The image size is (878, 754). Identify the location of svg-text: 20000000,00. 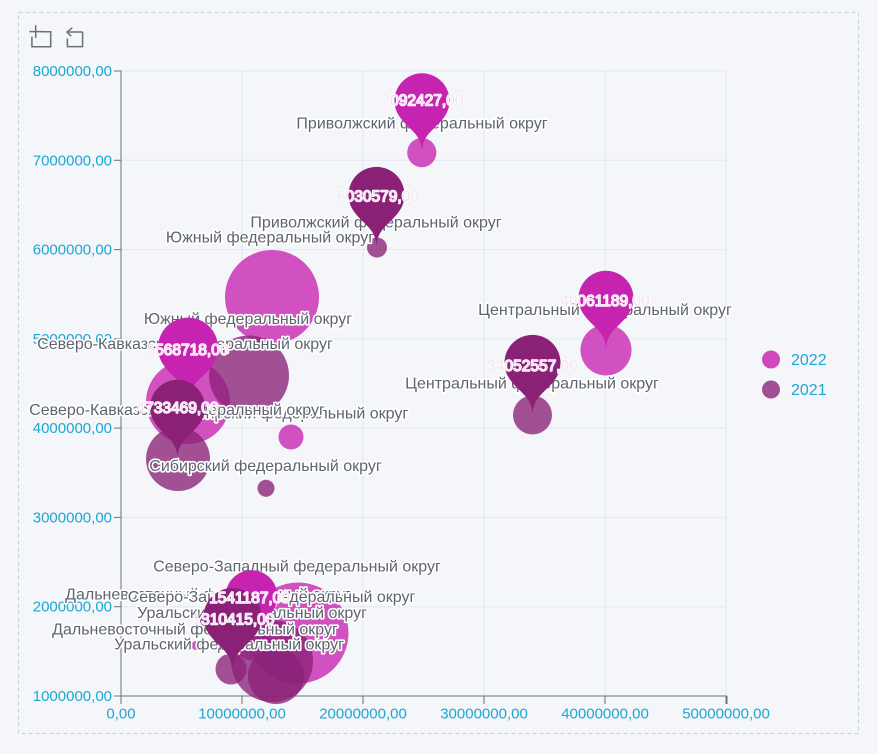
(363, 714).